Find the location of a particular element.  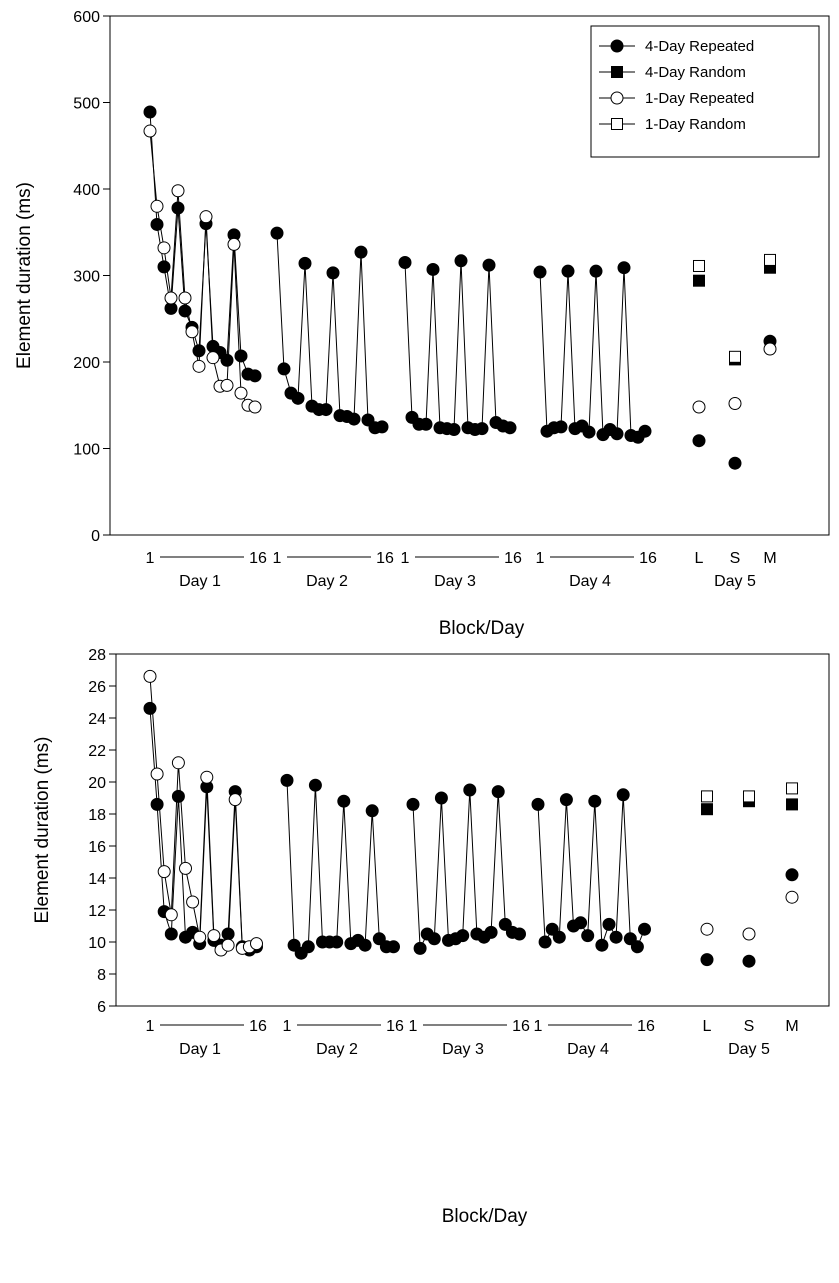

legend-label: 1-Day Random is located at coordinates (695, 124).